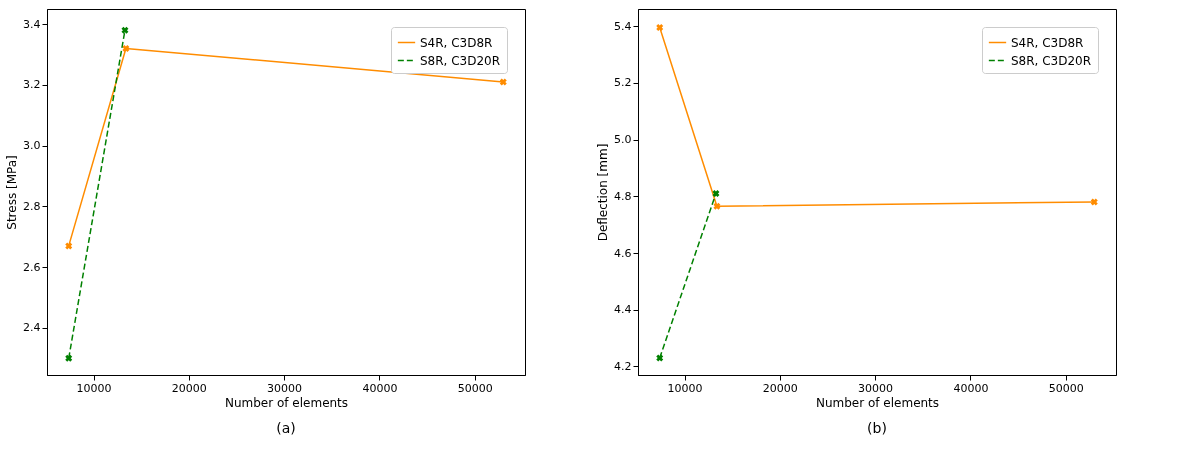 This screenshot has width=1177, height=456. What do you see at coordinates (623, 26) in the screenshot?
I see `y-tick-label: 5.4` at bounding box center [623, 26].